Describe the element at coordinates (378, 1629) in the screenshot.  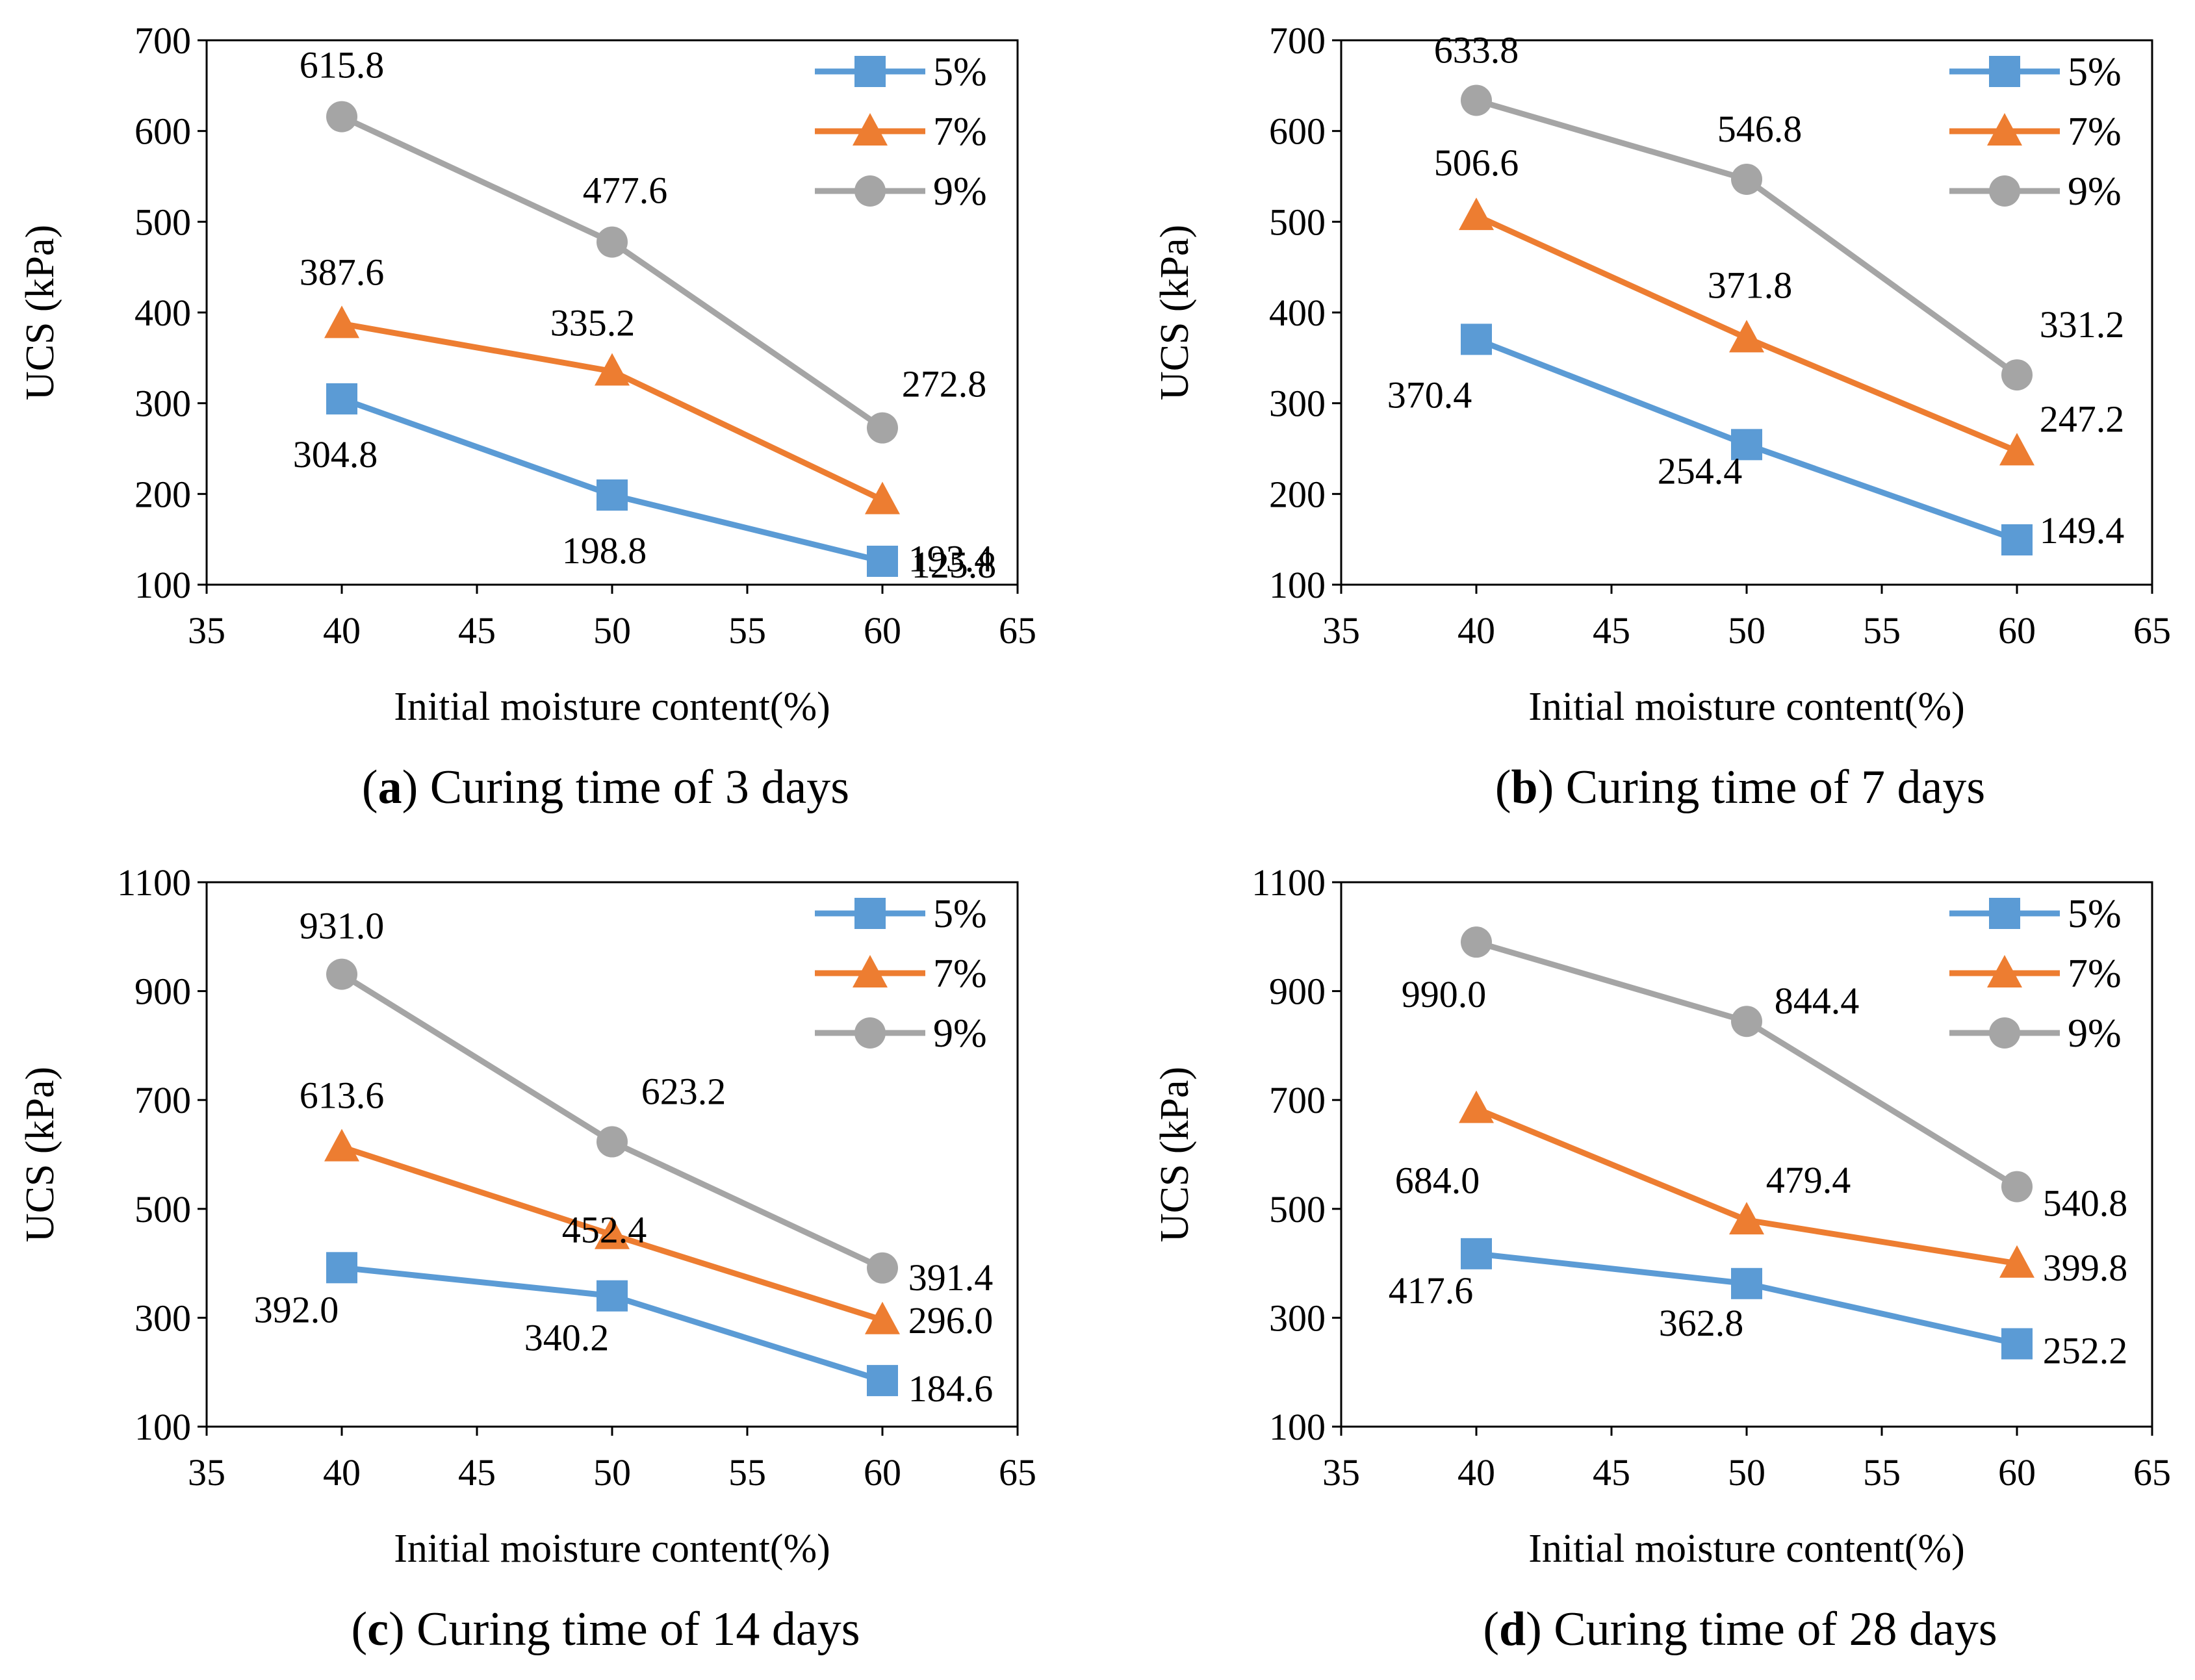
I see `panel-letter: c` at that location.